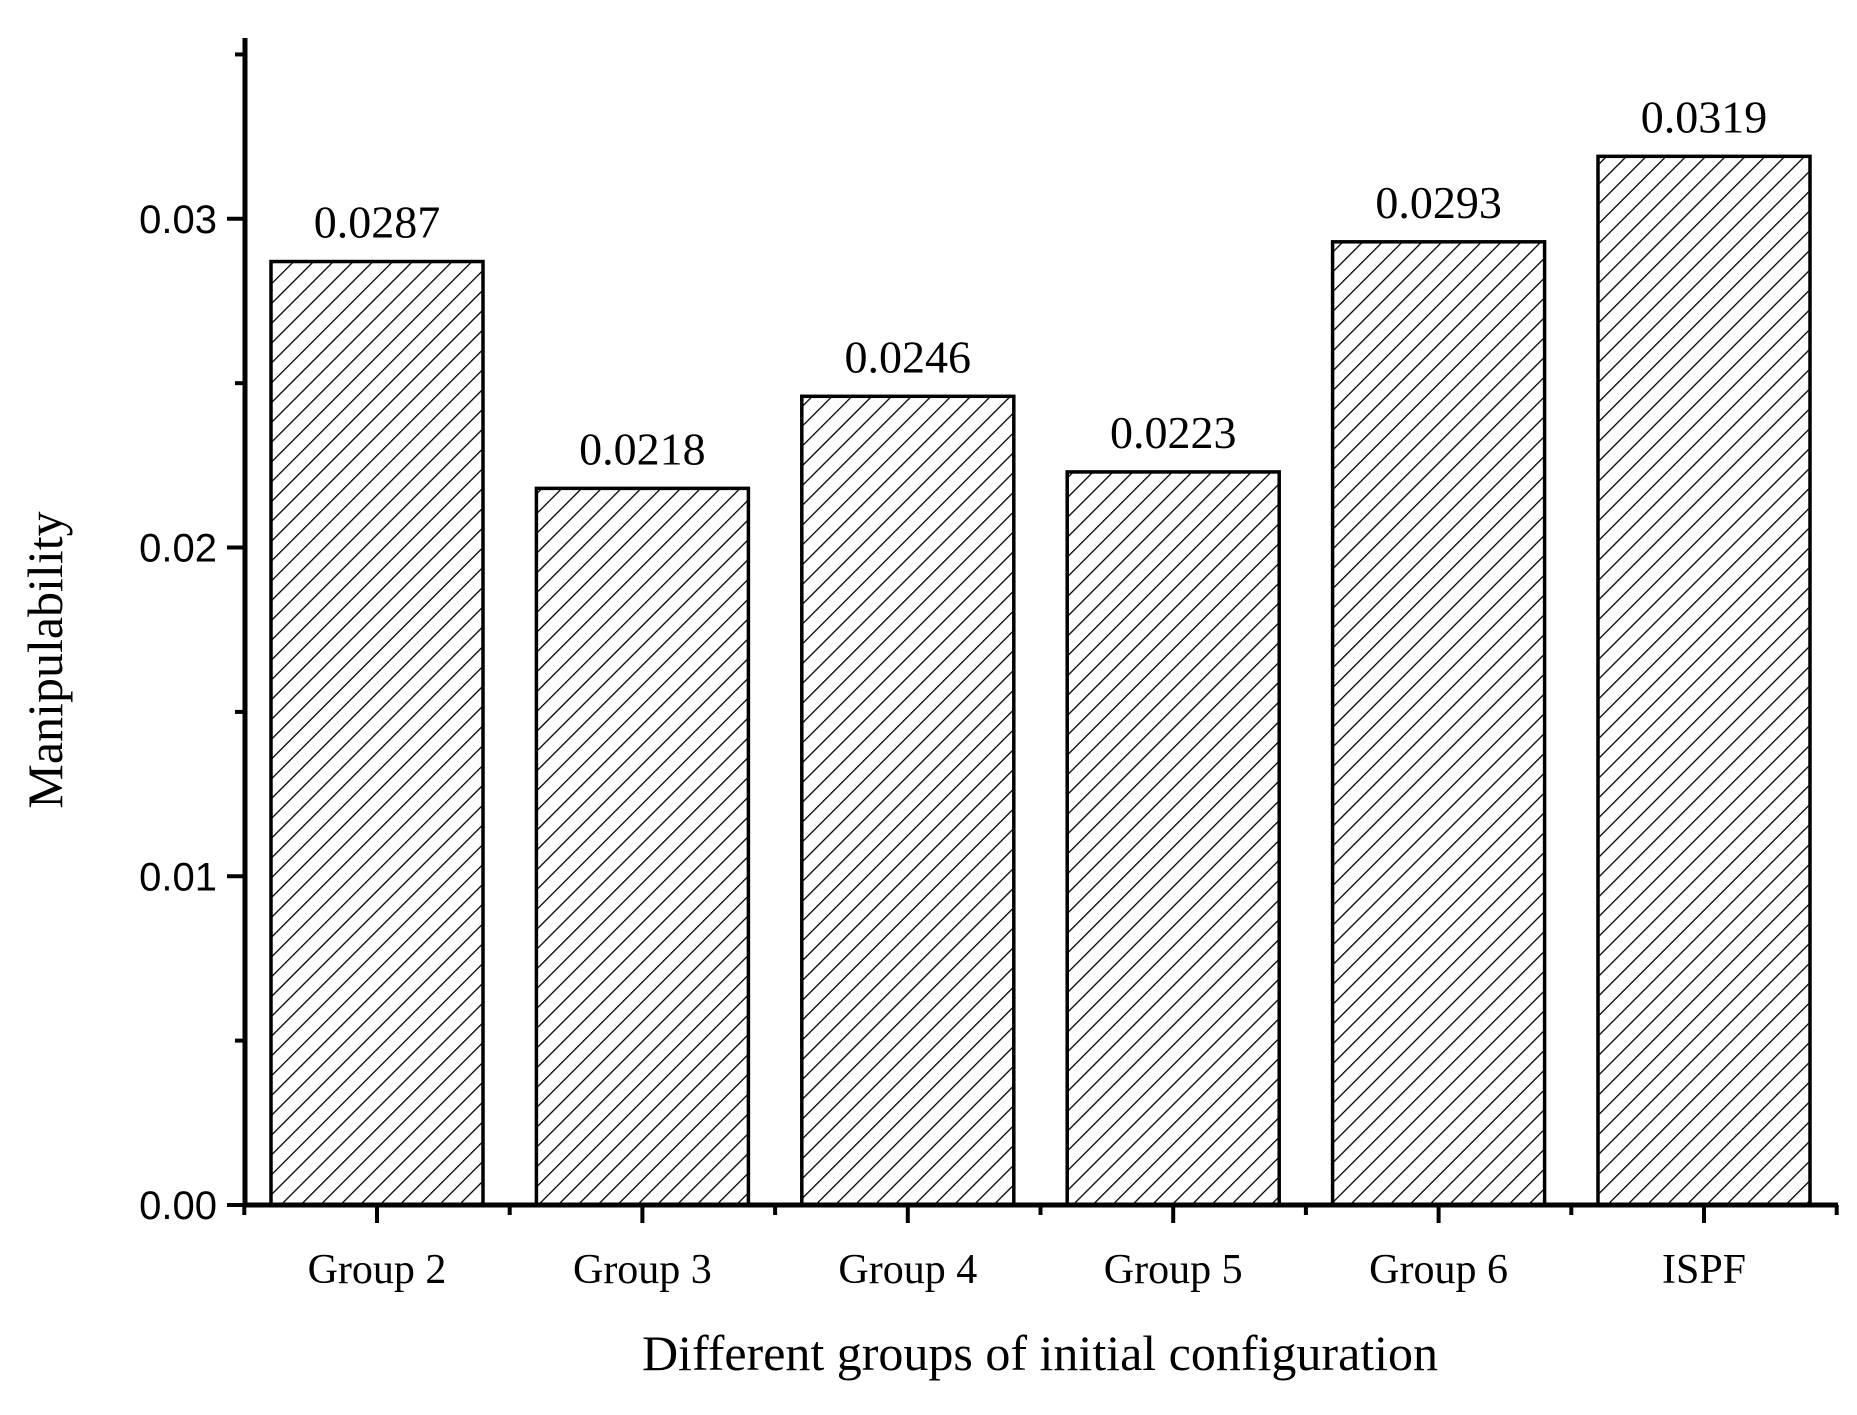  Describe the element at coordinates (907, 1270) in the screenshot. I see `x-tick-label: Group 4` at that location.